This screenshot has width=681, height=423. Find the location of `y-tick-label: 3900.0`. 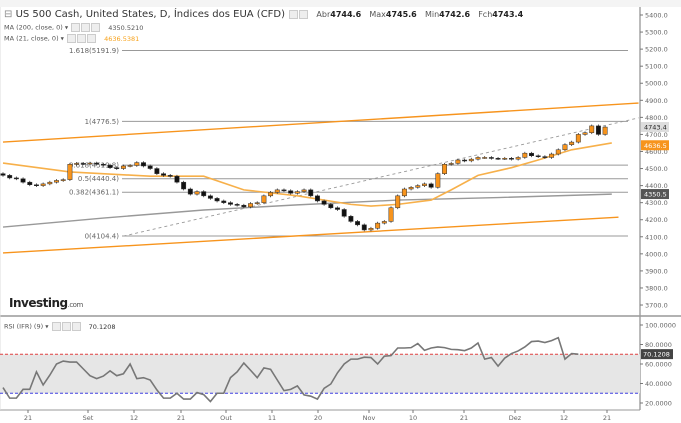

y-tick-label: 3900.0 is located at coordinates (656, 271).